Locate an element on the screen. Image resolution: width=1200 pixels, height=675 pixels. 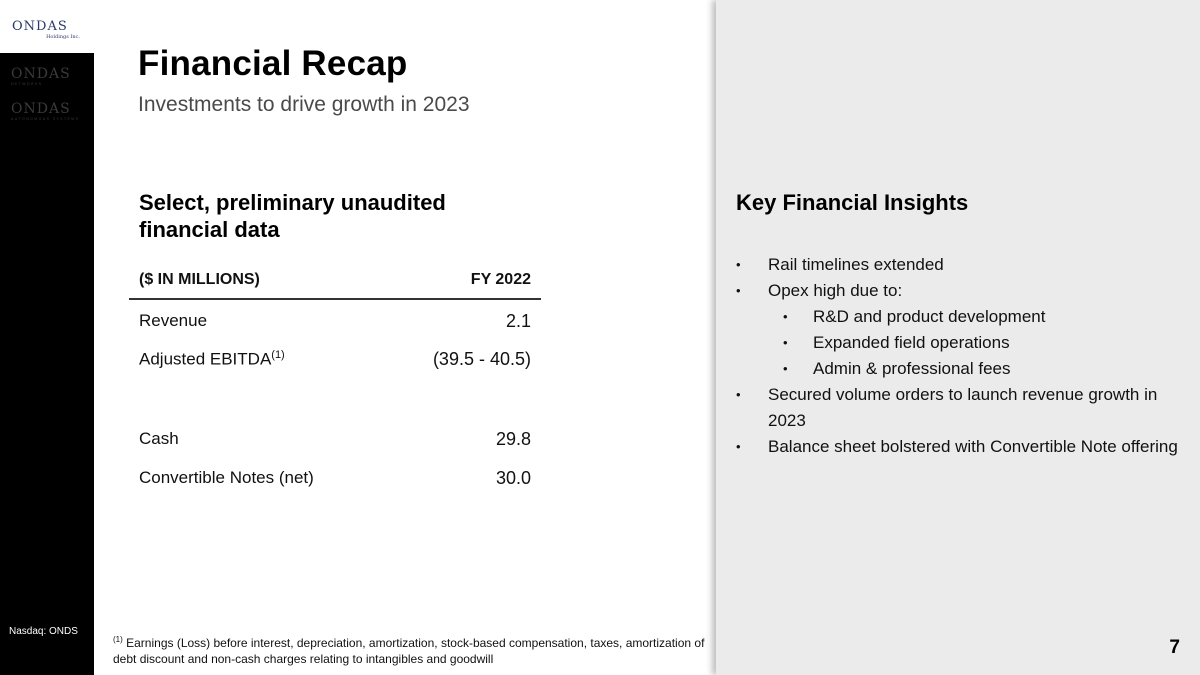
nasdaq-ticker: Nasdaq: ONDS is located at coordinates (43, 631).